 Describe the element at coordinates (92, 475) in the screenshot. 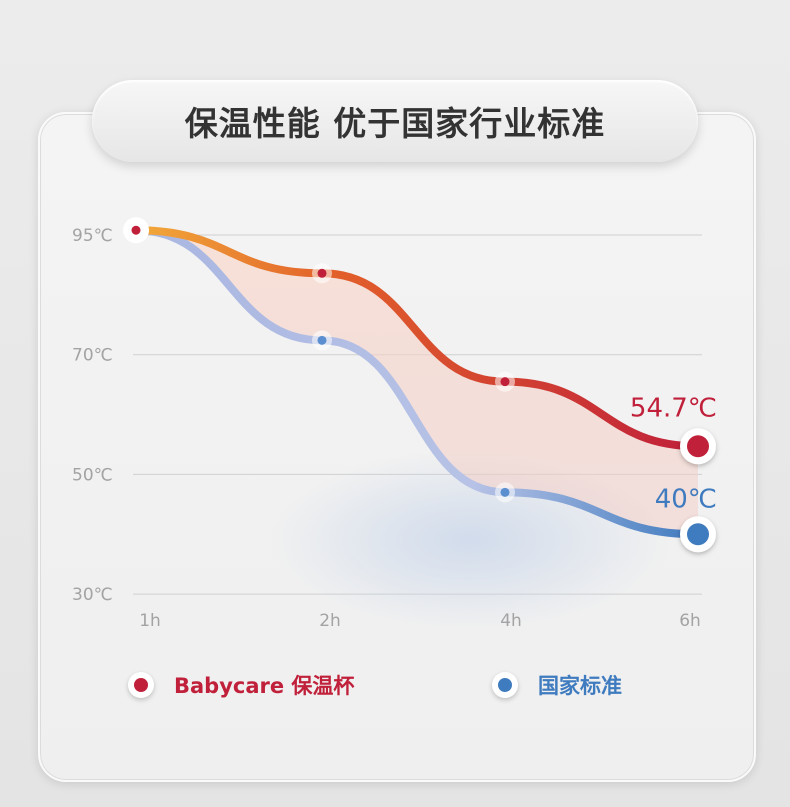

I see `y-tick-label: 50℃` at that location.